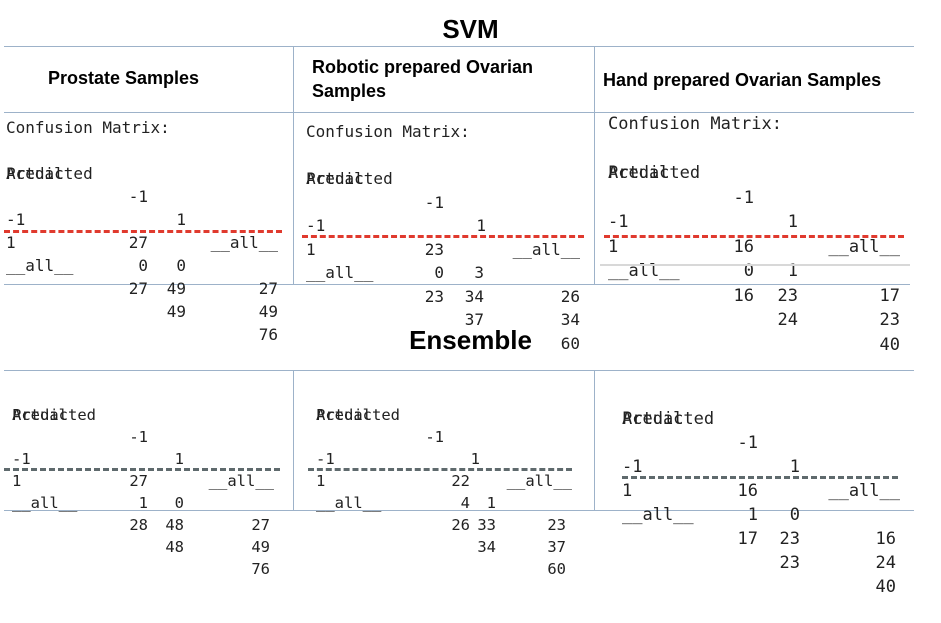  Describe the element at coordinates (889, 344) in the screenshot. I see `cell-value: 40` at that location.